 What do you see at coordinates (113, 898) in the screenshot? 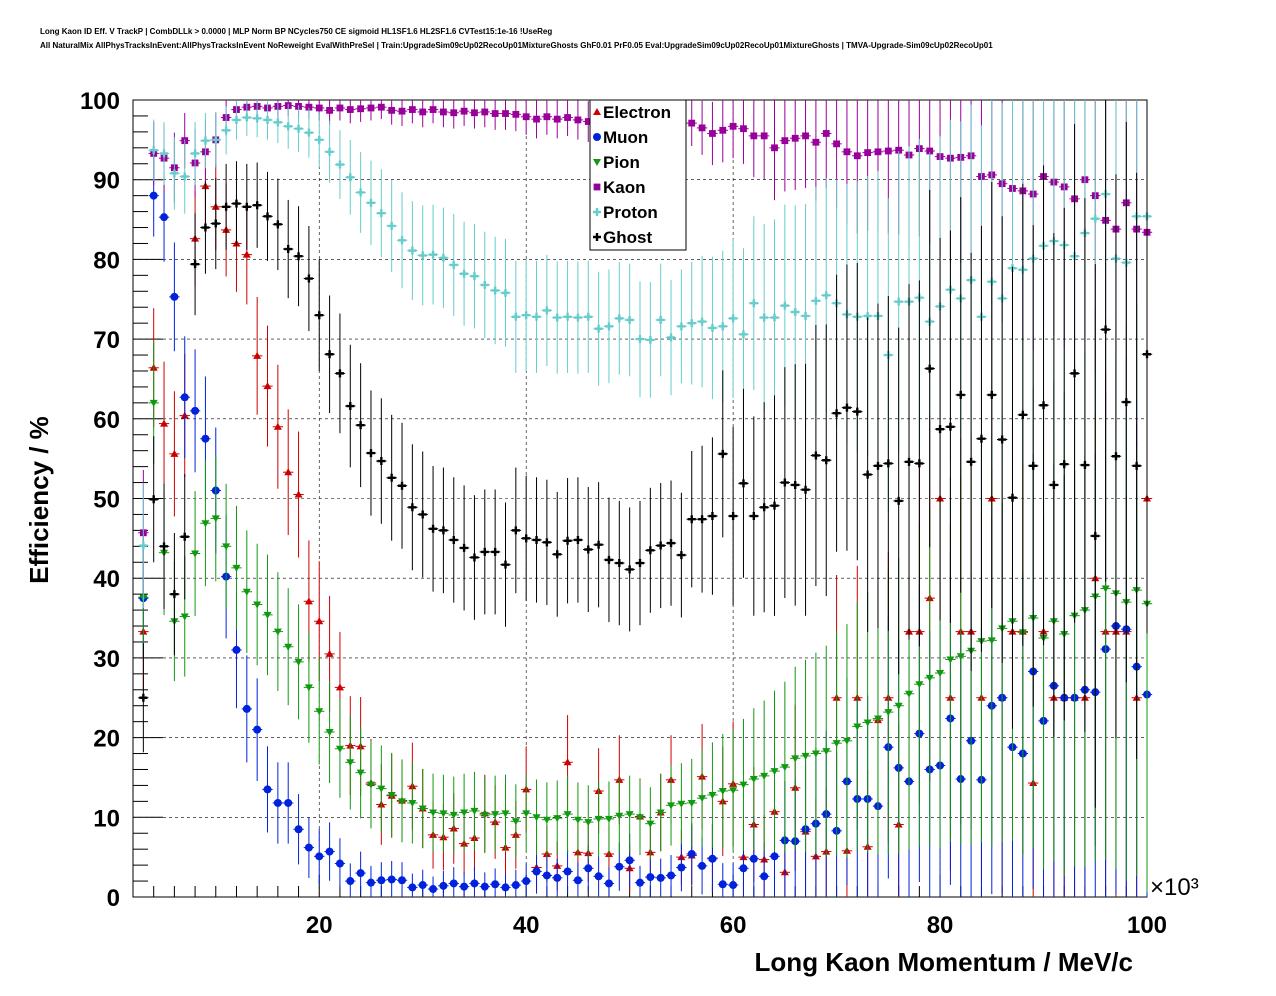
I see `y-tick-label-0: 0` at bounding box center [113, 898].